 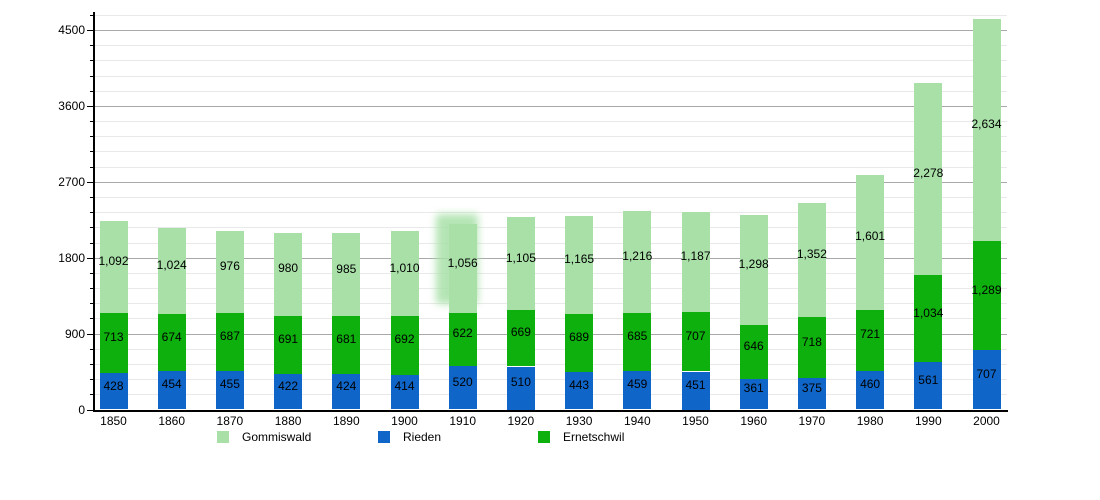 What do you see at coordinates (229, 266) in the screenshot?
I see `bar-value-label: 976` at bounding box center [229, 266].